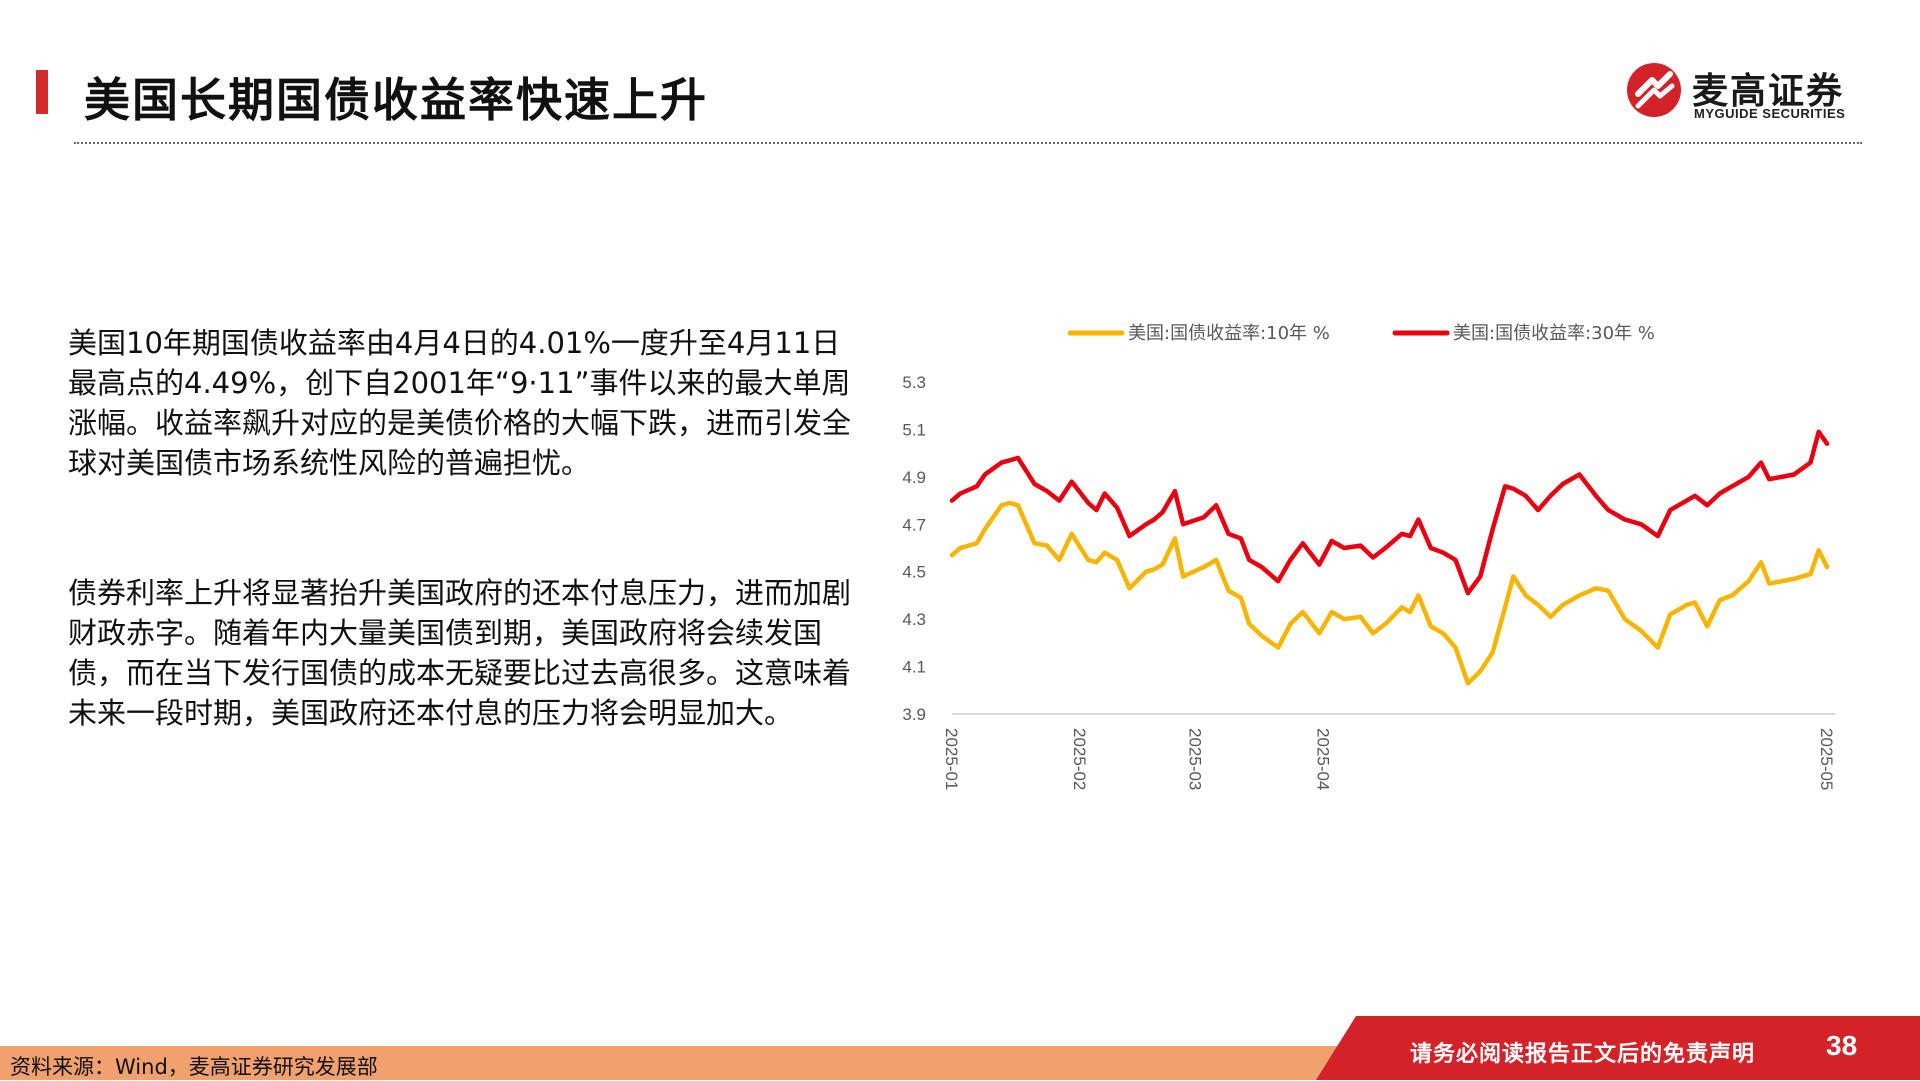 This screenshot has height=1081, width=1920. Describe the element at coordinates (914, 572) in the screenshot. I see `y-tick-label: 4.5` at that location.